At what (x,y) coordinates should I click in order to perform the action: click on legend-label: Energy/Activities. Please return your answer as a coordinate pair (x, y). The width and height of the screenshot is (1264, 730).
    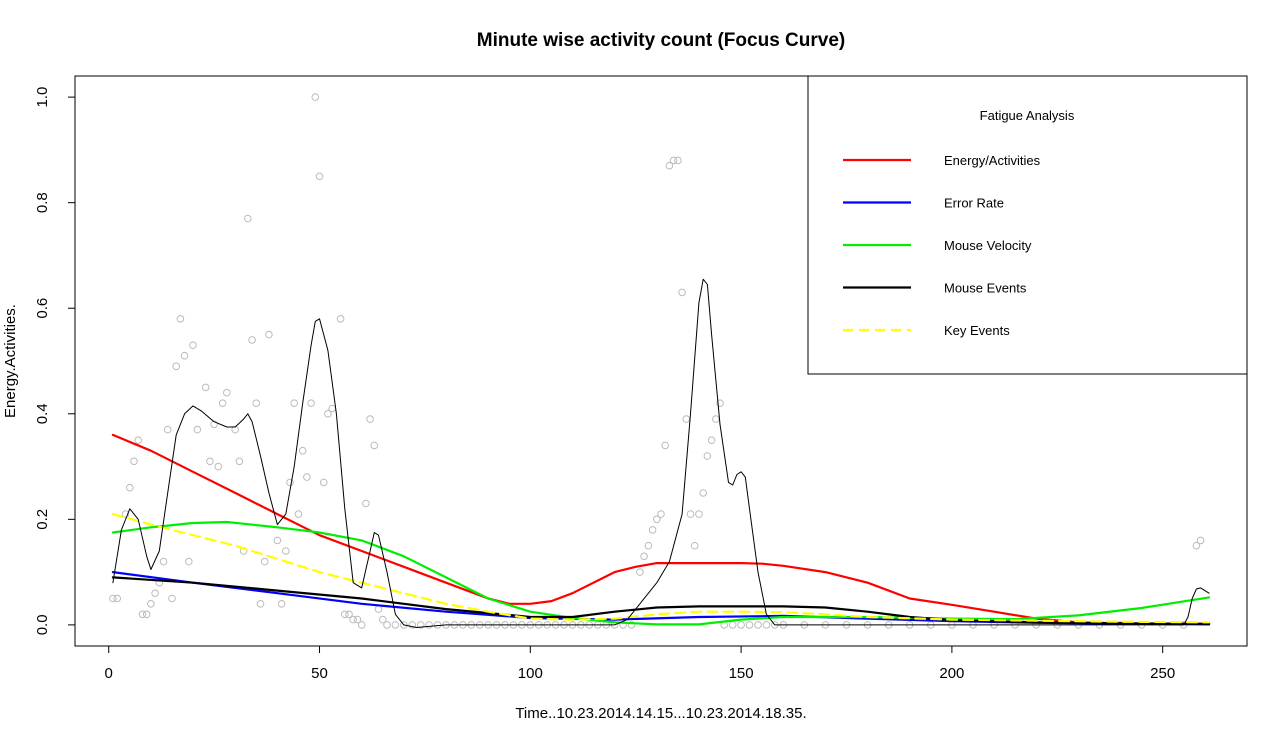
    Looking at the image, I should click on (992, 160).